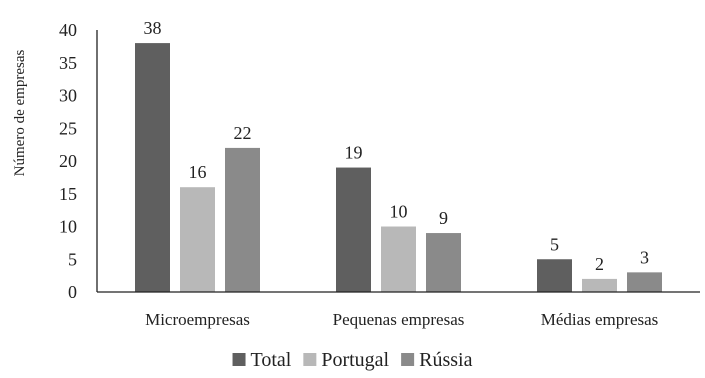  Describe the element at coordinates (355, 360) in the screenshot. I see `legend-label: Portugal` at that location.